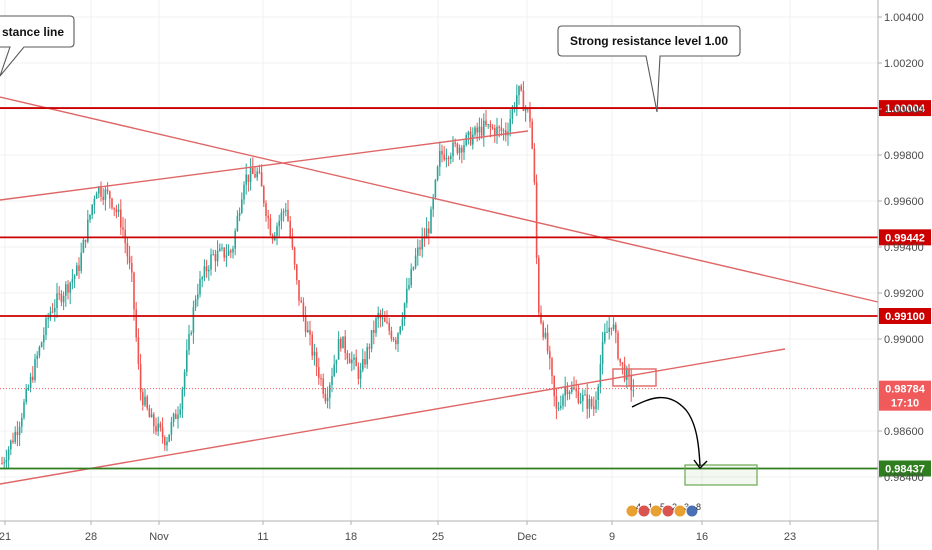 The width and height of the screenshot is (932, 550). What do you see at coordinates (905, 238) in the screenshot?
I see `level-price-label-1: 0.99442` at bounding box center [905, 238].